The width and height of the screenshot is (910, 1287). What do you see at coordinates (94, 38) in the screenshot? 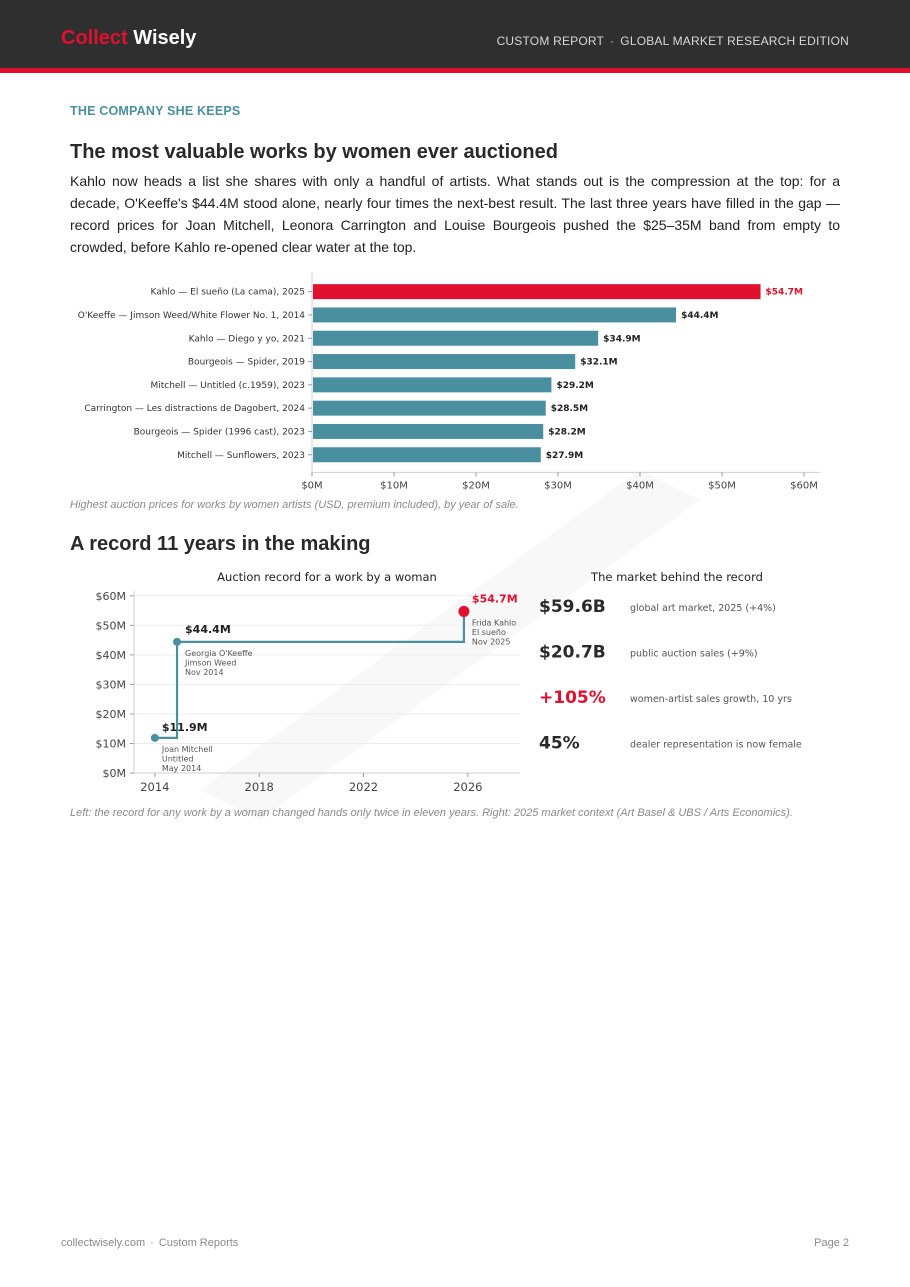
I see `brand-word-collect: Collect` at bounding box center [94, 38].